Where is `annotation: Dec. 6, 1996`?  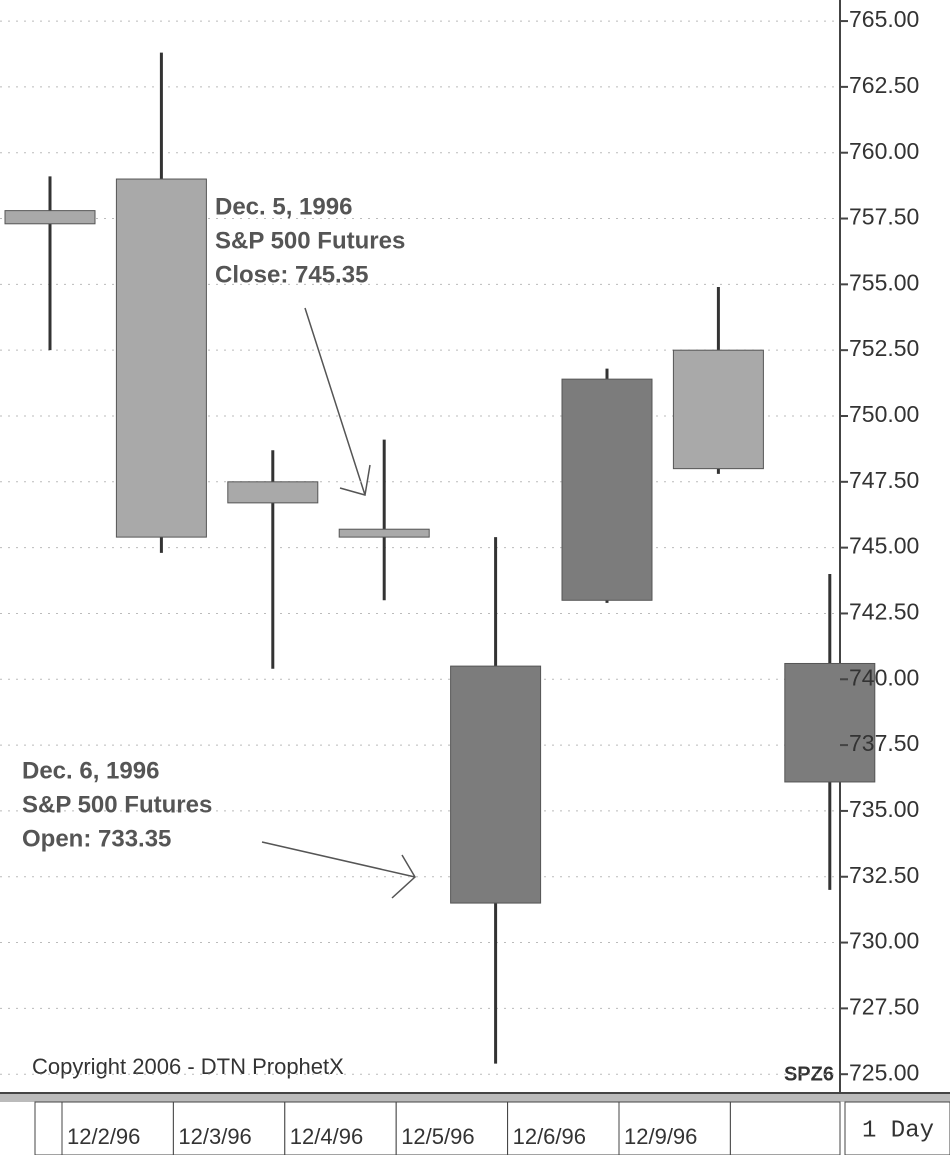
annotation: Dec. 6, 1996 is located at coordinates (90, 770).